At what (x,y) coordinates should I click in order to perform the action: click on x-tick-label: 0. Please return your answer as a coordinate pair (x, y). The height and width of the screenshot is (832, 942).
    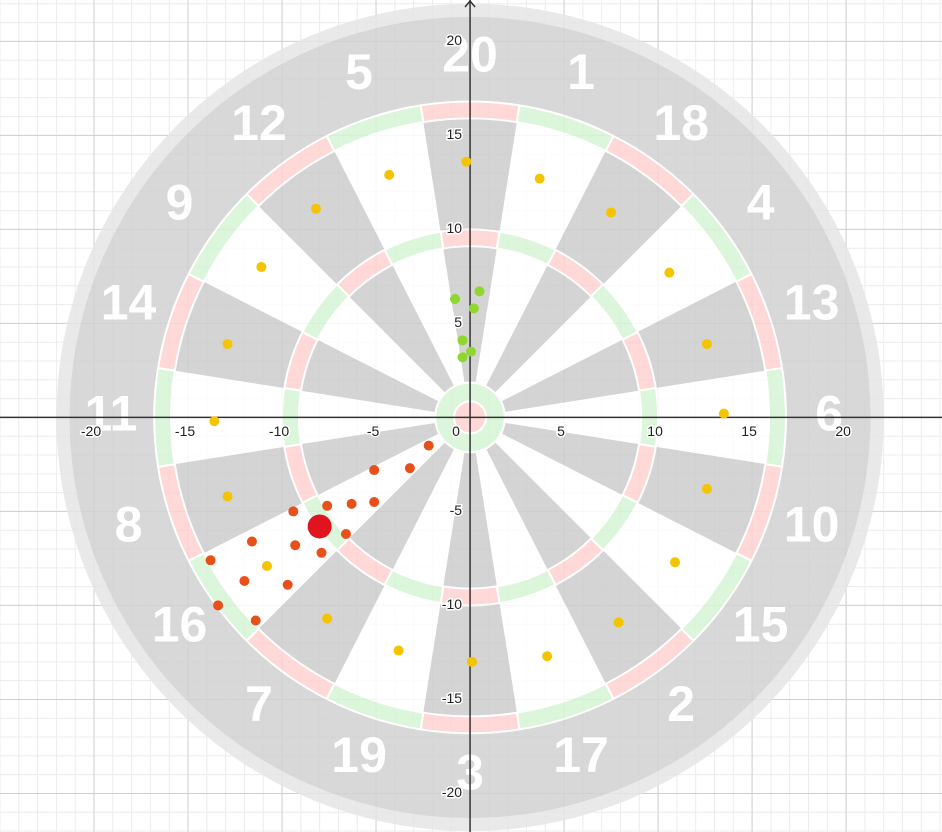
    Looking at the image, I should click on (456, 431).